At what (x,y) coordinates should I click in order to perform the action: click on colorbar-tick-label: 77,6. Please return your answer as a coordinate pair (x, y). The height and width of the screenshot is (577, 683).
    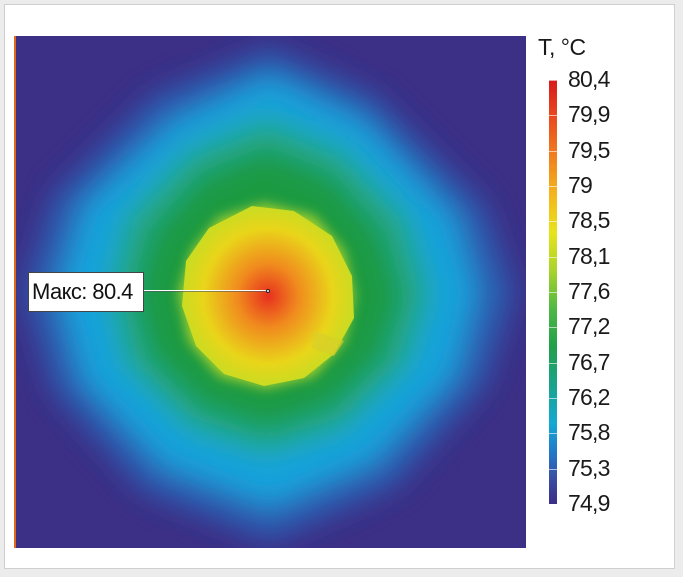
    Looking at the image, I should click on (589, 291).